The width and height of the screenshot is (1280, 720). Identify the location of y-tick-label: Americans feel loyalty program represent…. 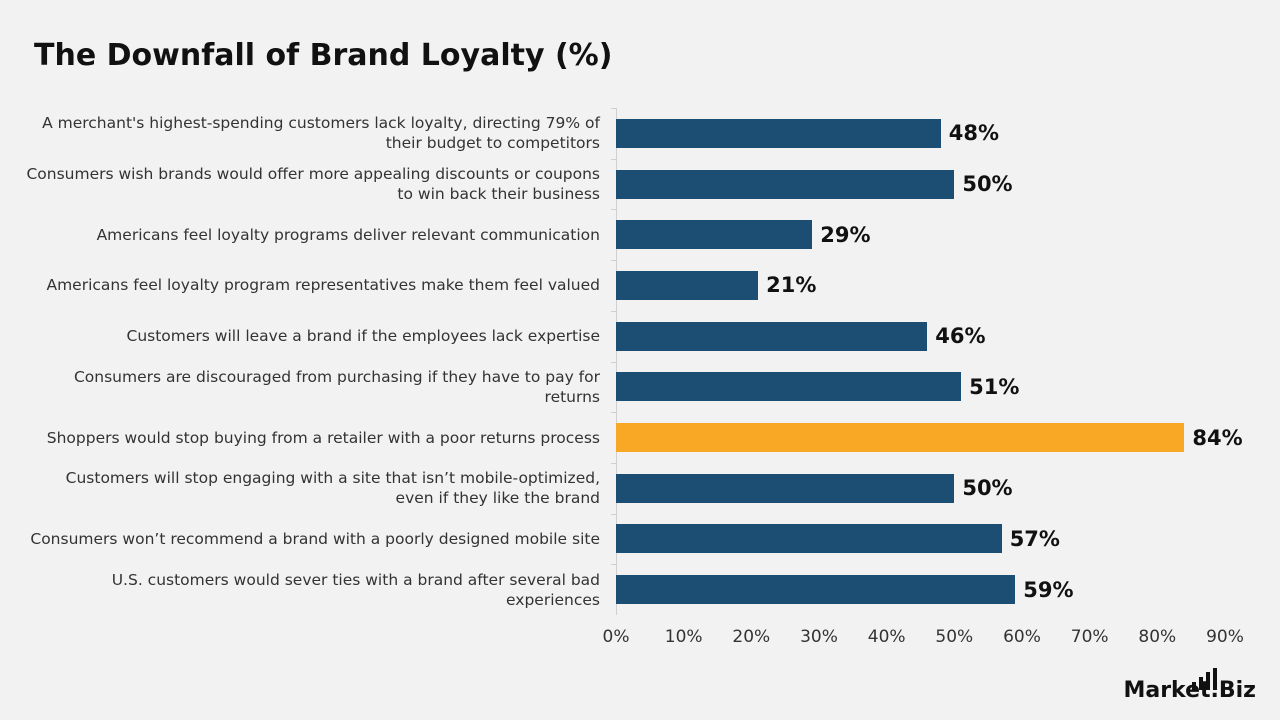
(323, 285).